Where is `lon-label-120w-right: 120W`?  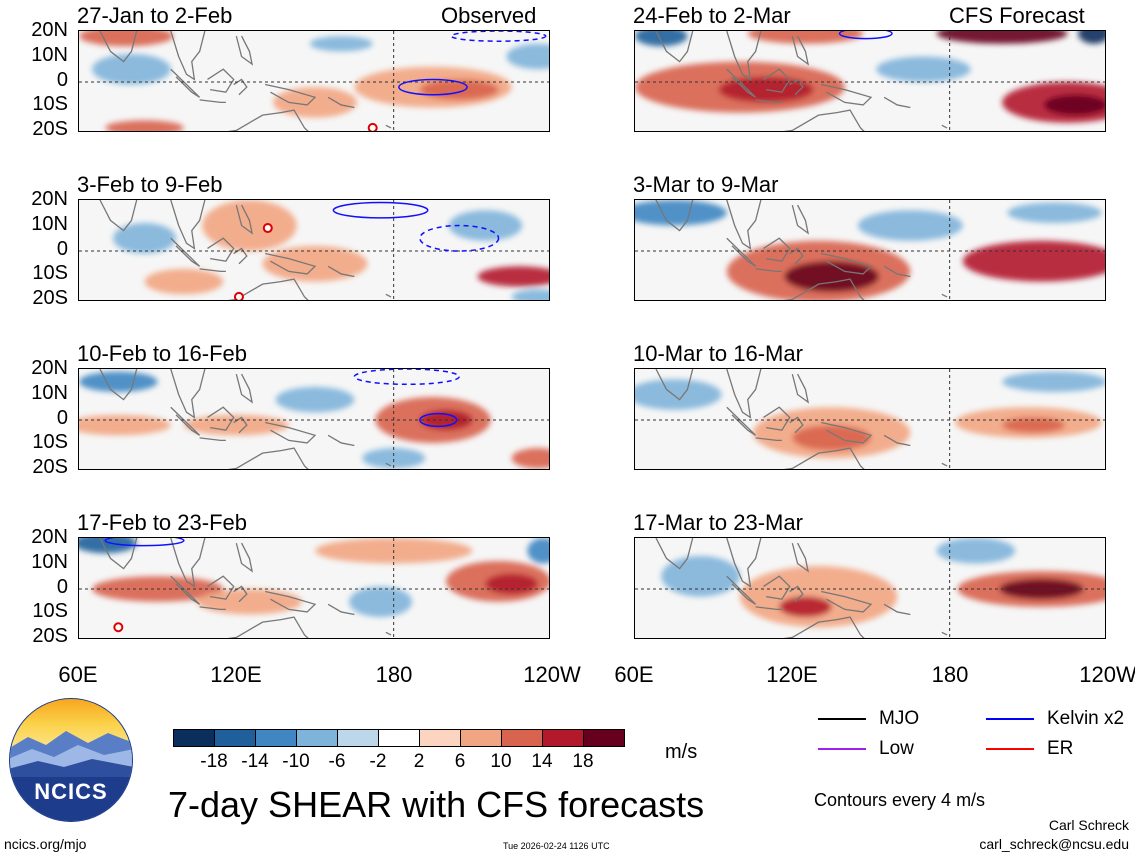 lon-label-120w-right: 120W is located at coordinates (1107, 674).